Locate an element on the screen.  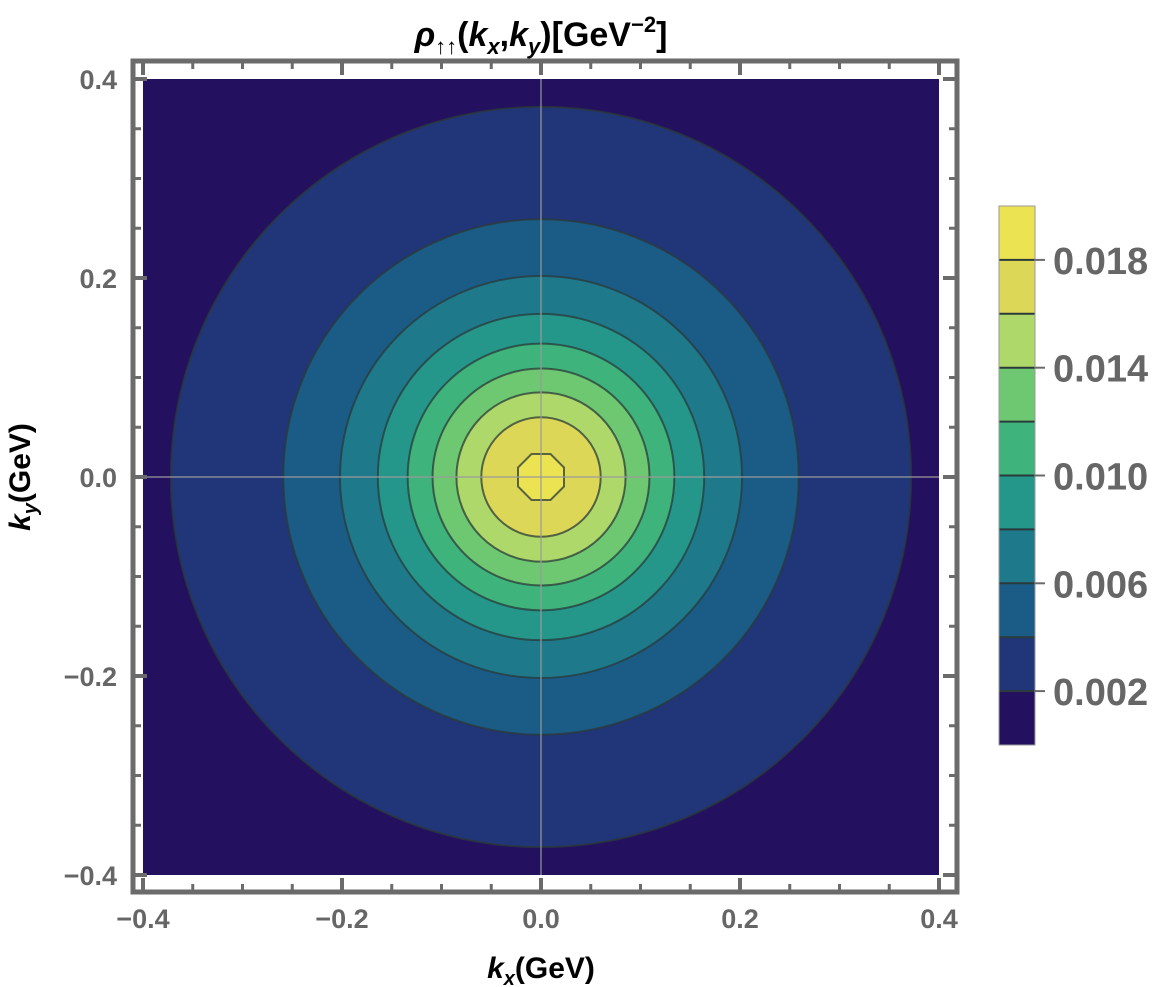
colorbar: 0.002 0.006 0.010 0.014 0.018 is located at coordinates (1073, 475).